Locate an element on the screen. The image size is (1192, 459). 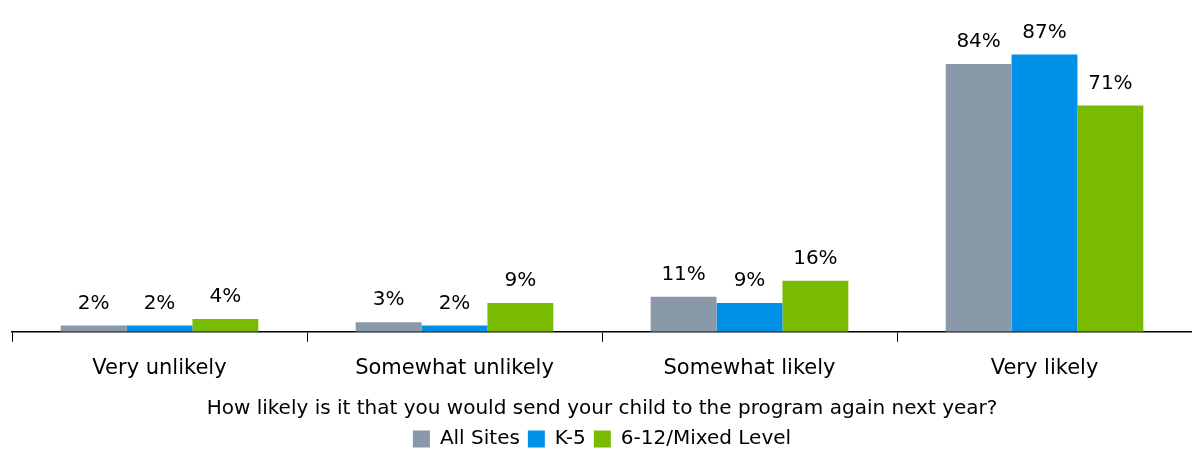
x-tick-label: Very unlikely is located at coordinates (159, 366).